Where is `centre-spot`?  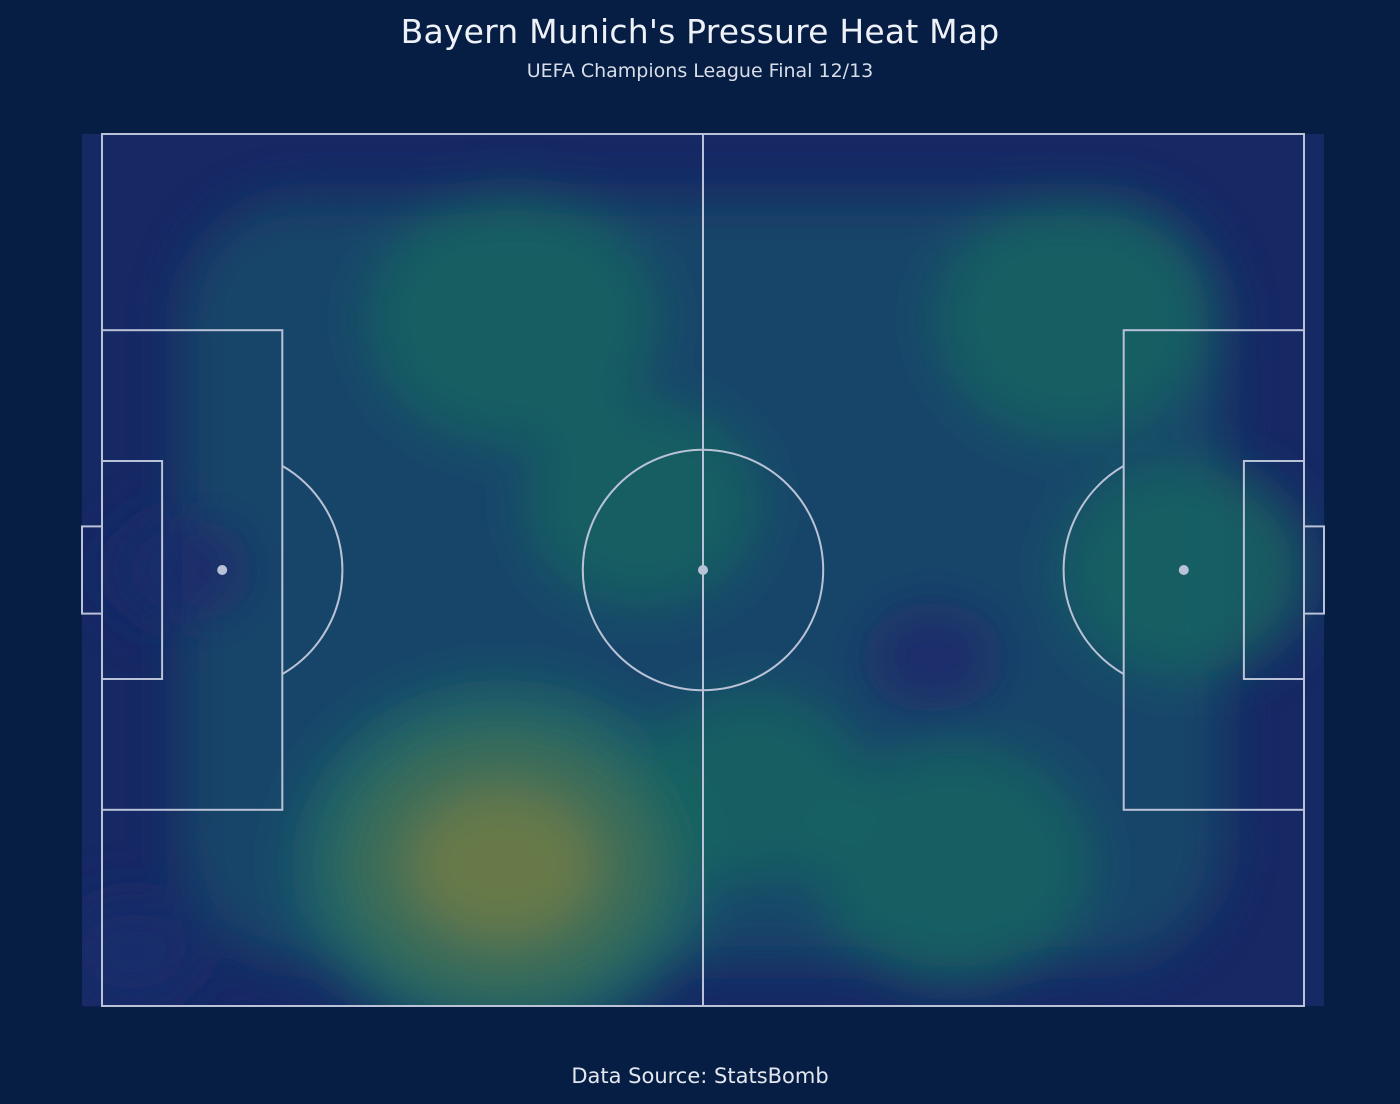
centre-spot is located at coordinates (703, 570).